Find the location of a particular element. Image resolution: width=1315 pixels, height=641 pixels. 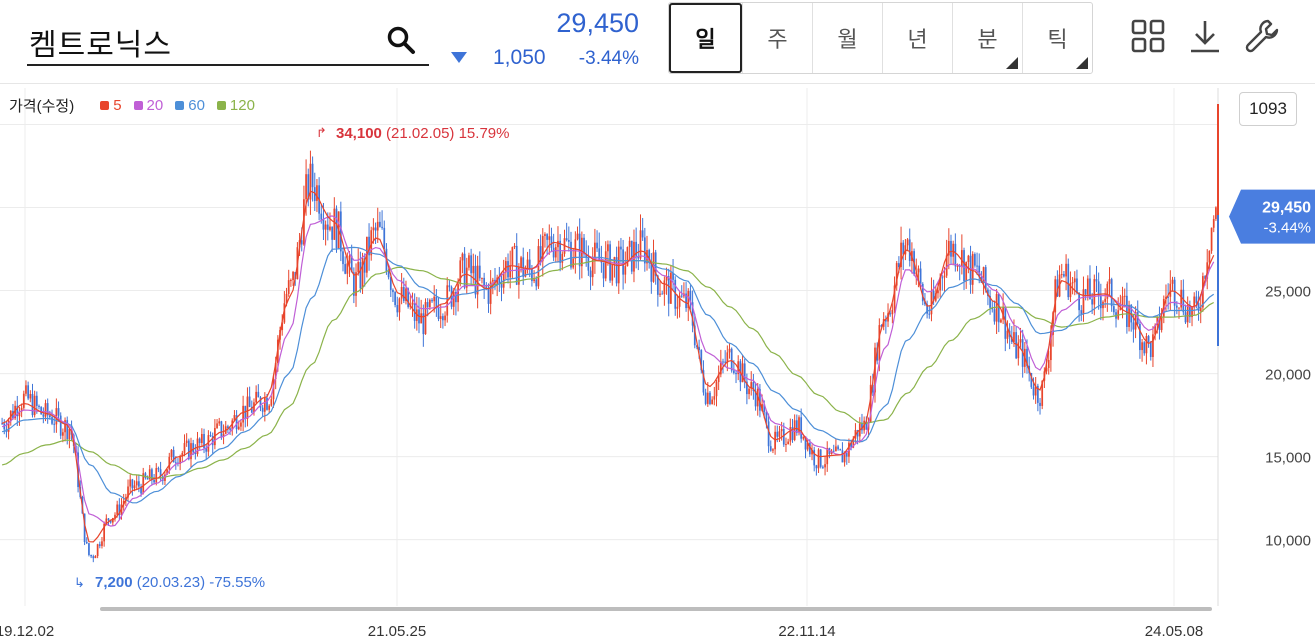

grid-layout-icon is located at coordinates (1148, 36).